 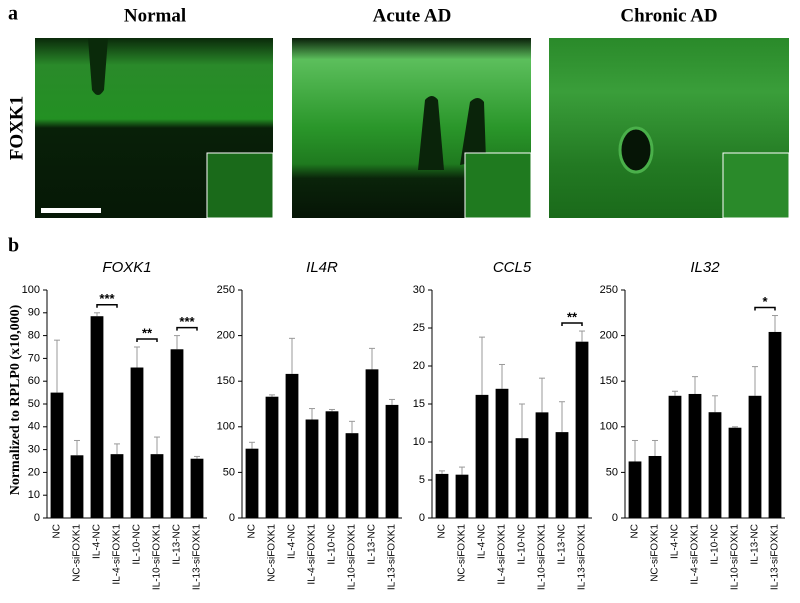 I want to click on panel-label: b, so click(x=13, y=246).